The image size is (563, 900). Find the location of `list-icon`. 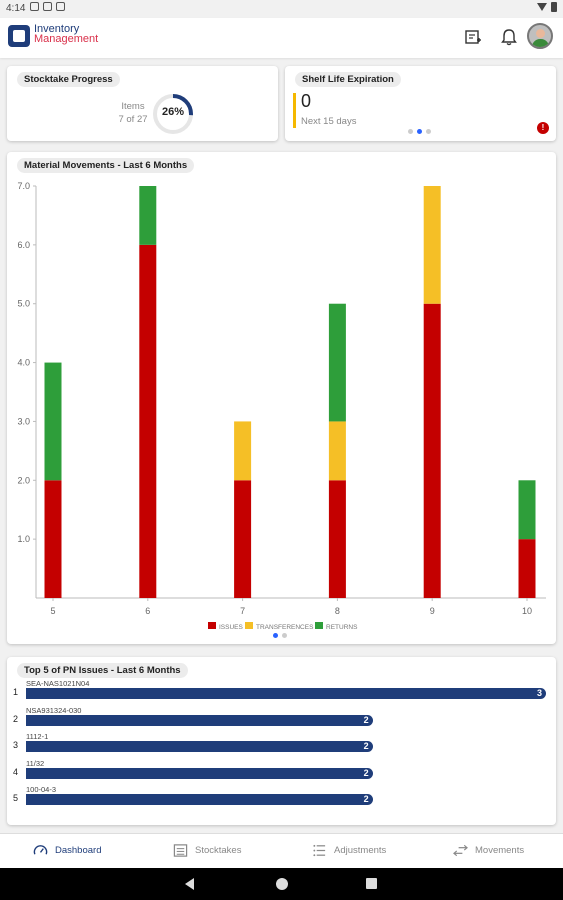

list-icon is located at coordinates (319, 850).